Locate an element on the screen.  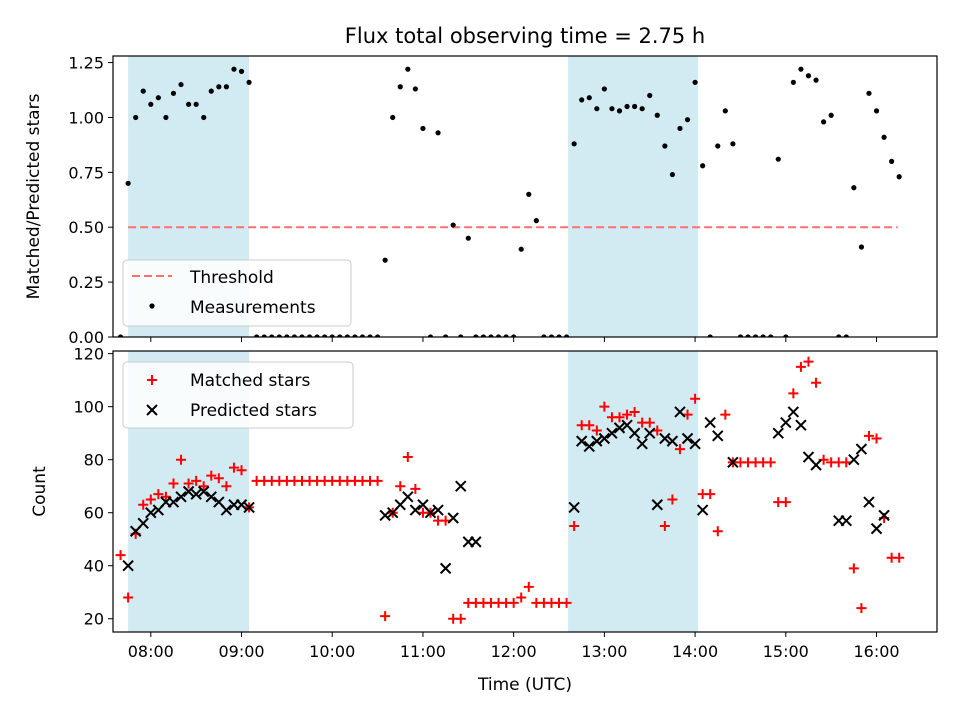
y-tick-label: 1.00 is located at coordinates (86, 117).